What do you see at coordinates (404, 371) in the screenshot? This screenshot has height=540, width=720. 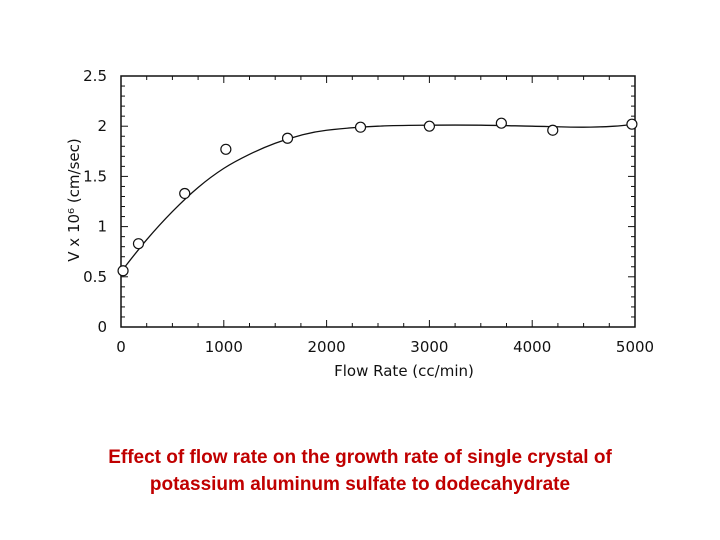 I see `x-axis-label: Flow Rate (cc/min)` at bounding box center [404, 371].